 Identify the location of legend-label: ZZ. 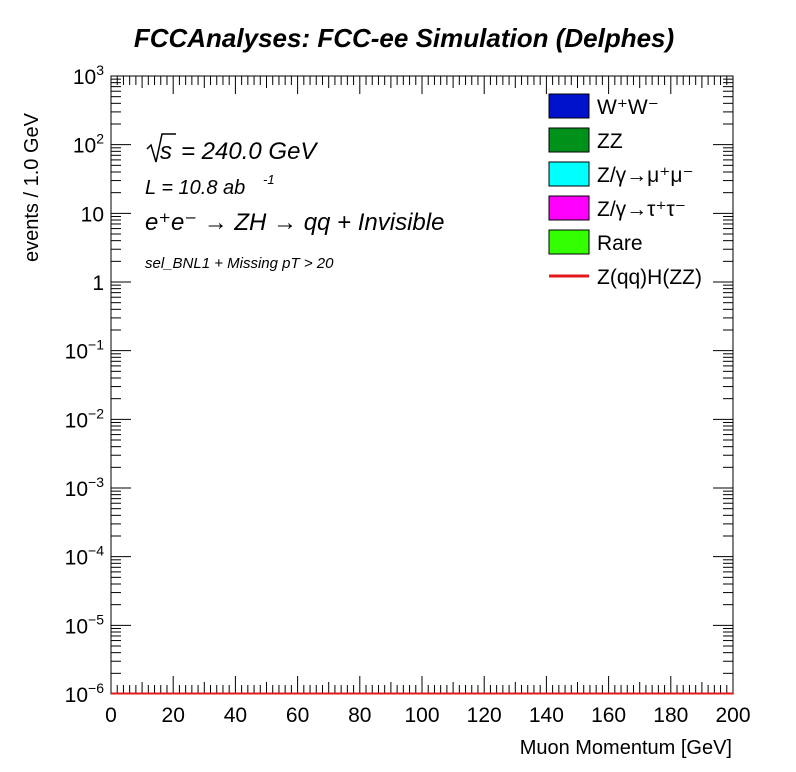
(610, 141).